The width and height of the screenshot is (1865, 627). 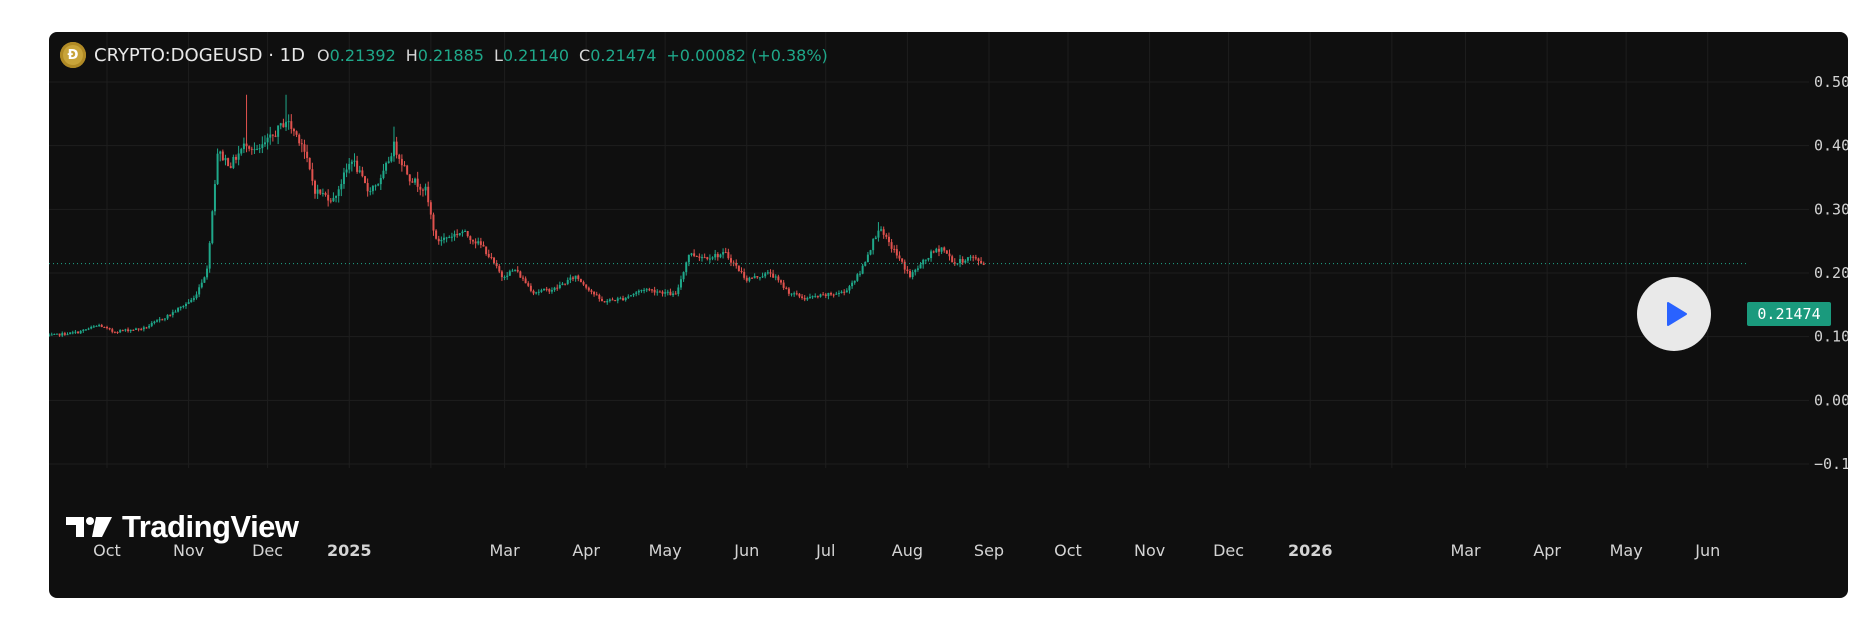 What do you see at coordinates (199, 55) in the screenshot?
I see `symbol-title: CRYPTO:DOGEUSD · 1D` at bounding box center [199, 55].